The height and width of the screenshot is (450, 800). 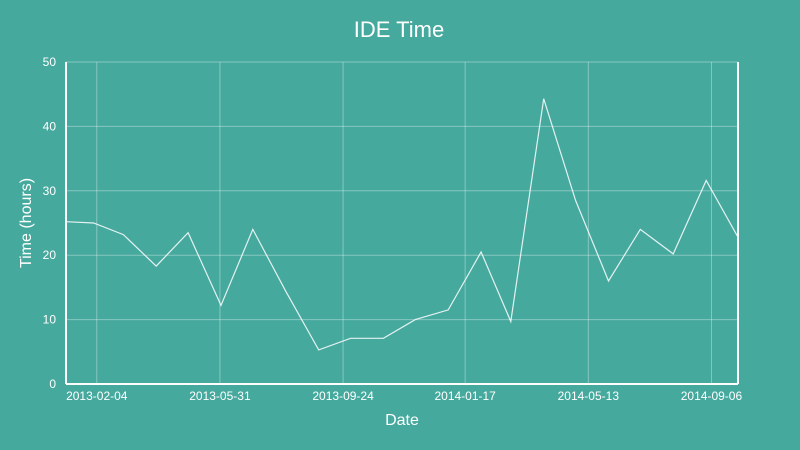 What do you see at coordinates (52, 384) in the screenshot?
I see `y-tick-label: 0` at bounding box center [52, 384].